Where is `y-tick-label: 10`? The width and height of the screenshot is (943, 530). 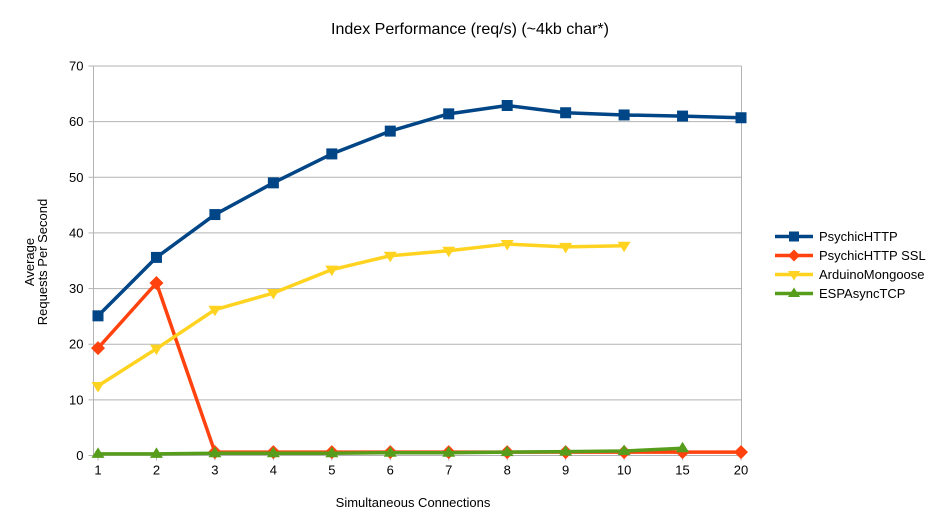 y-tick-label: 10 is located at coordinates (76, 399).